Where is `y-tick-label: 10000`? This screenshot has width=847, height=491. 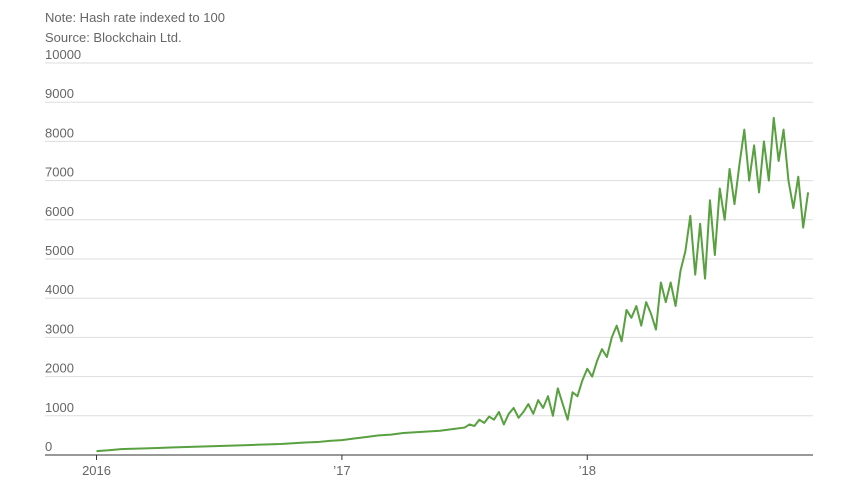
y-tick-label: 10000 is located at coordinates (63, 54).